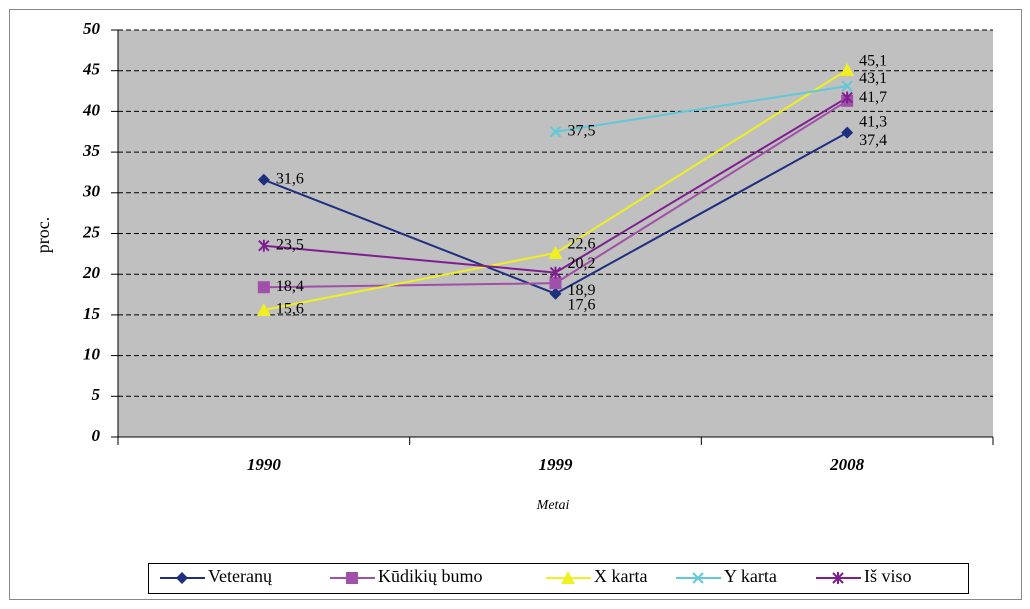 This screenshot has width=1030, height=609. What do you see at coordinates (92, 313) in the screenshot?
I see `y-tick-label: 15` at bounding box center [92, 313].